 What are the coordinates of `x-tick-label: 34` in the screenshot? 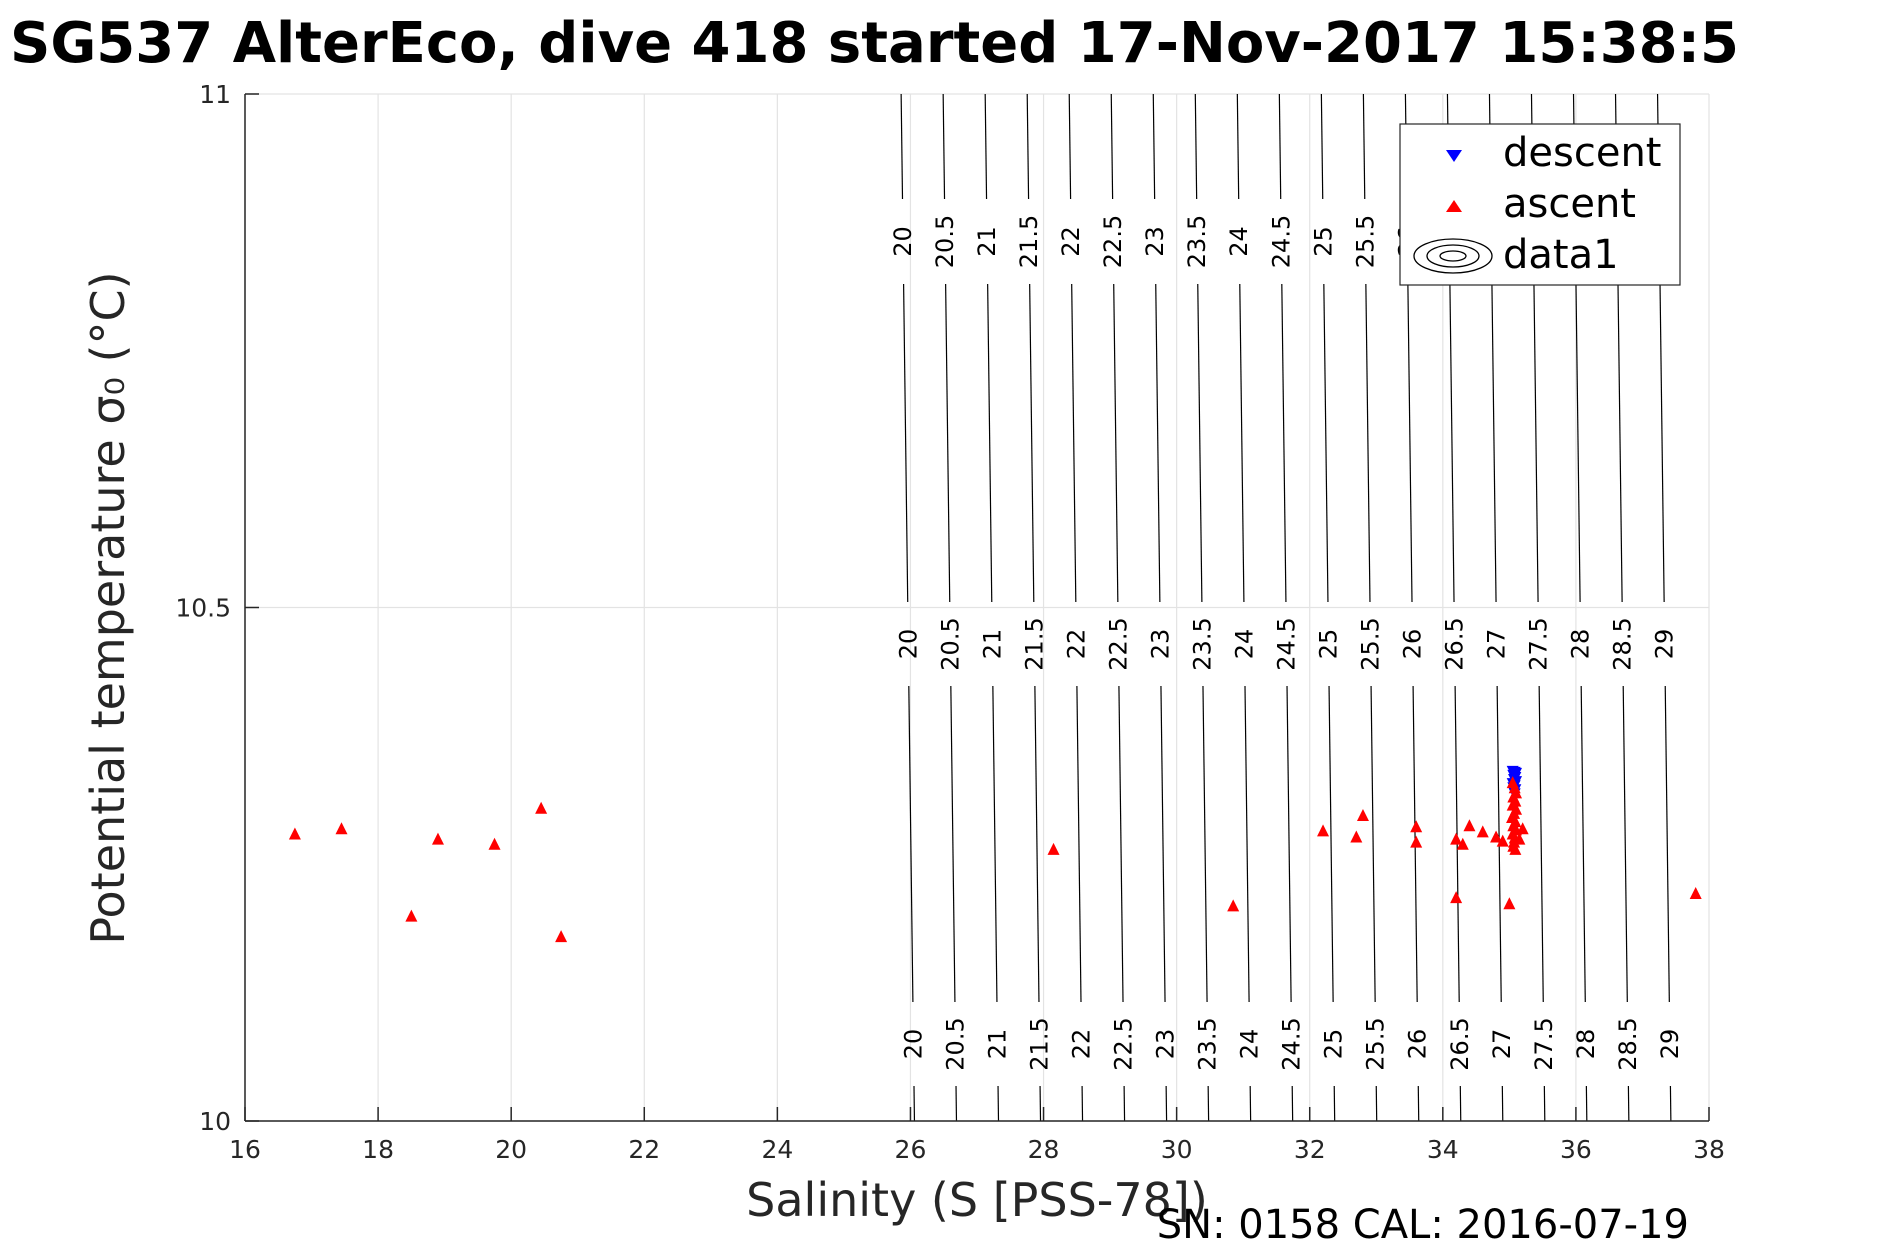 It's located at (1443, 1149).